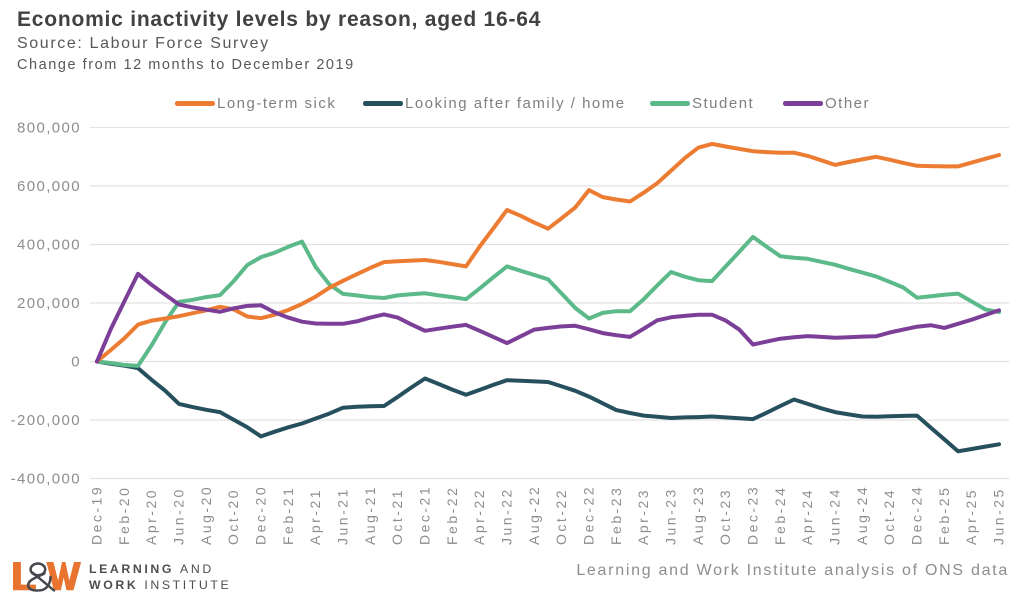 The width and height of the screenshot is (1024, 601). Describe the element at coordinates (288, 515) in the screenshot. I see `svg-text: Feb-21` at that location.